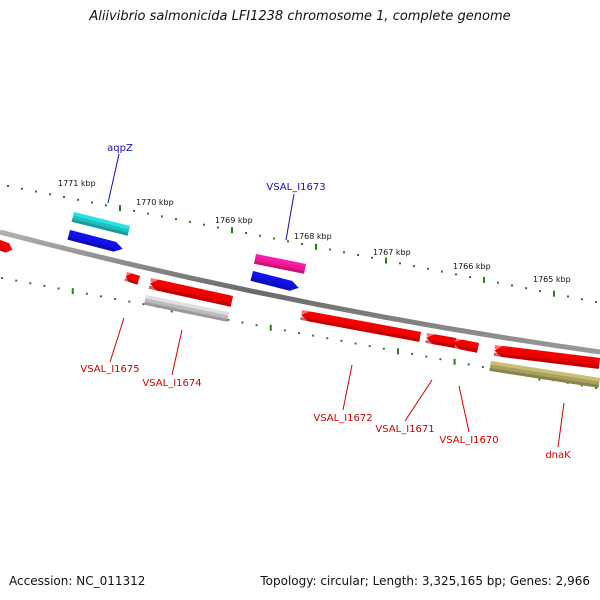  What do you see at coordinates (132, 278) in the screenshot?
I see `gene-red-VSAL_I1675` at bounding box center [132, 278].